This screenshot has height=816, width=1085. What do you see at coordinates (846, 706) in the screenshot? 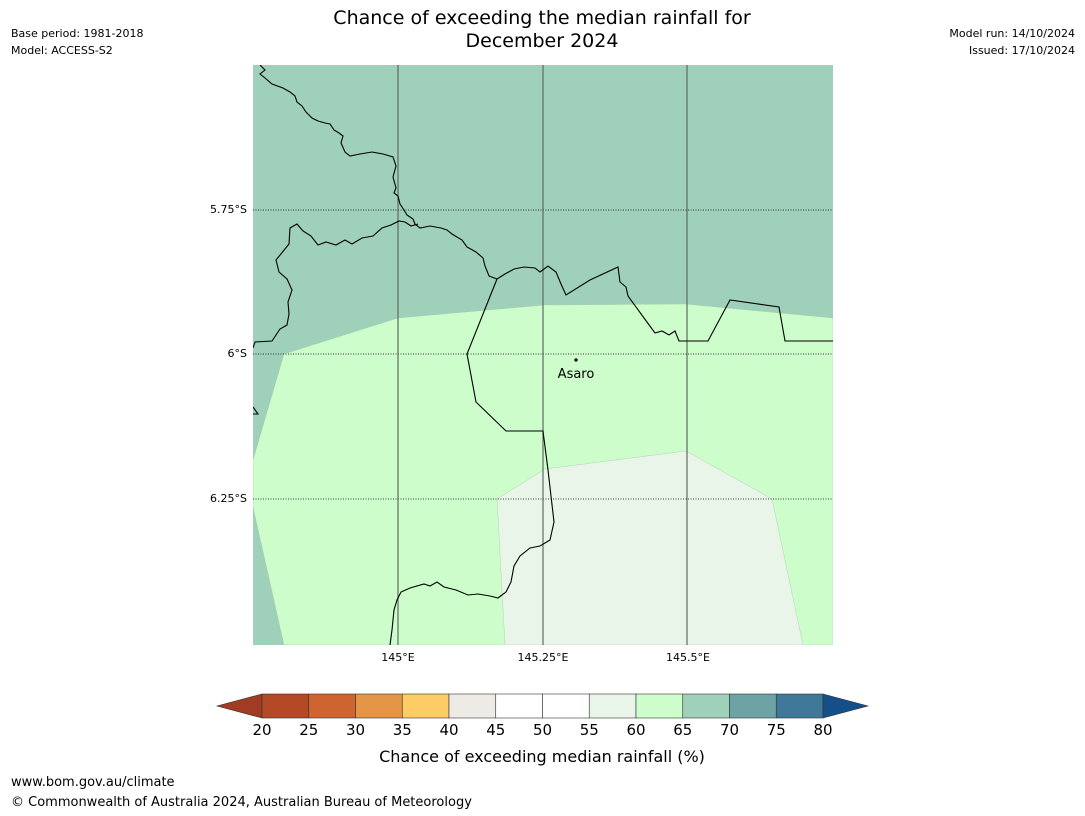
I see `colorbar-extend-high` at bounding box center [846, 706].